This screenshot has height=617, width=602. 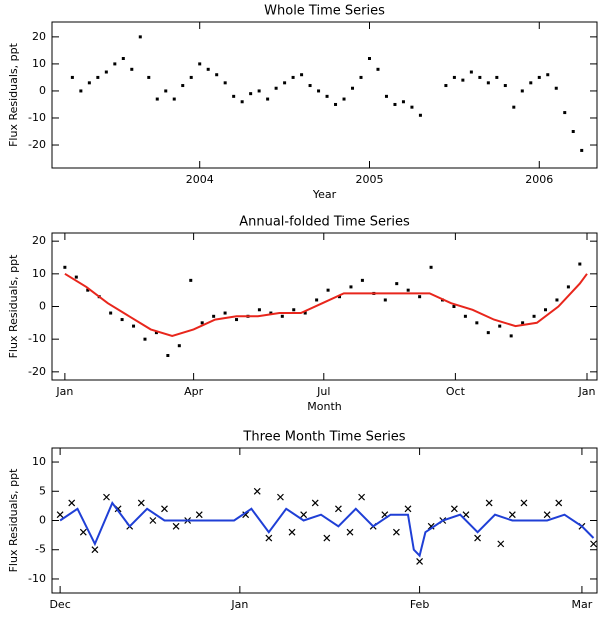 What do you see at coordinates (324, 11) in the screenshot?
I see `chart-title: Whole Time Series` at bounding box center [324, 11].